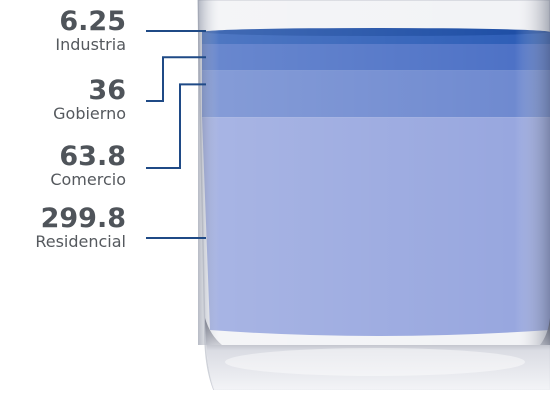 The width and height of the screenshot is (550, 394). I want to click on category-label: Gobierno, so click(89, 113).